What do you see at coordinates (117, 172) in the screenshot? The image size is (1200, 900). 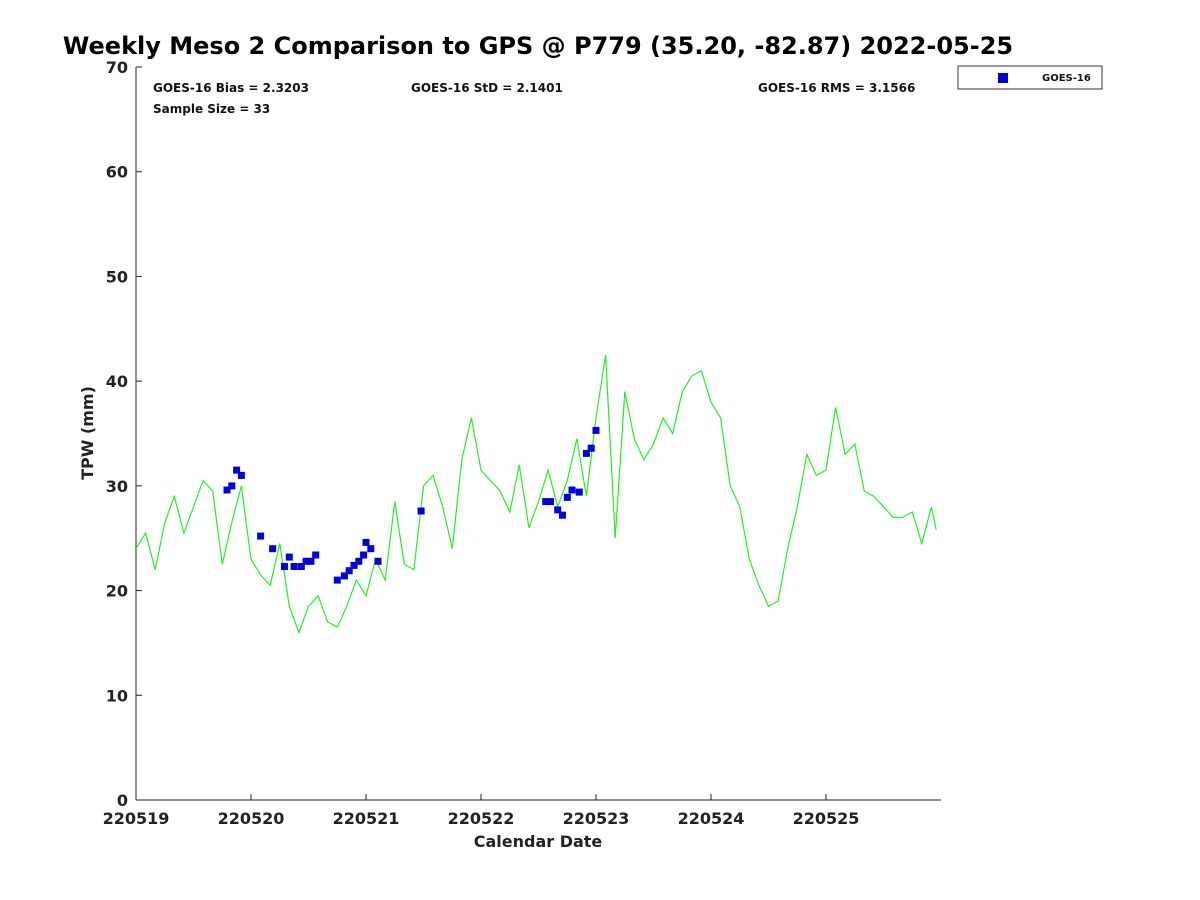 I see `y-tick-label: 60` at bounding box center [117, 172].